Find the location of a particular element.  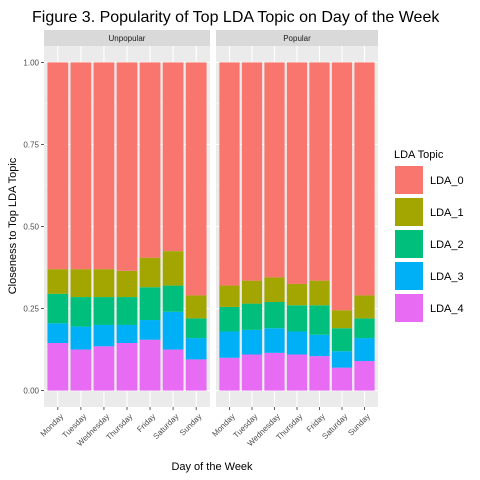

y-tick-label: 0.25 is located at coordinates (31, 309).